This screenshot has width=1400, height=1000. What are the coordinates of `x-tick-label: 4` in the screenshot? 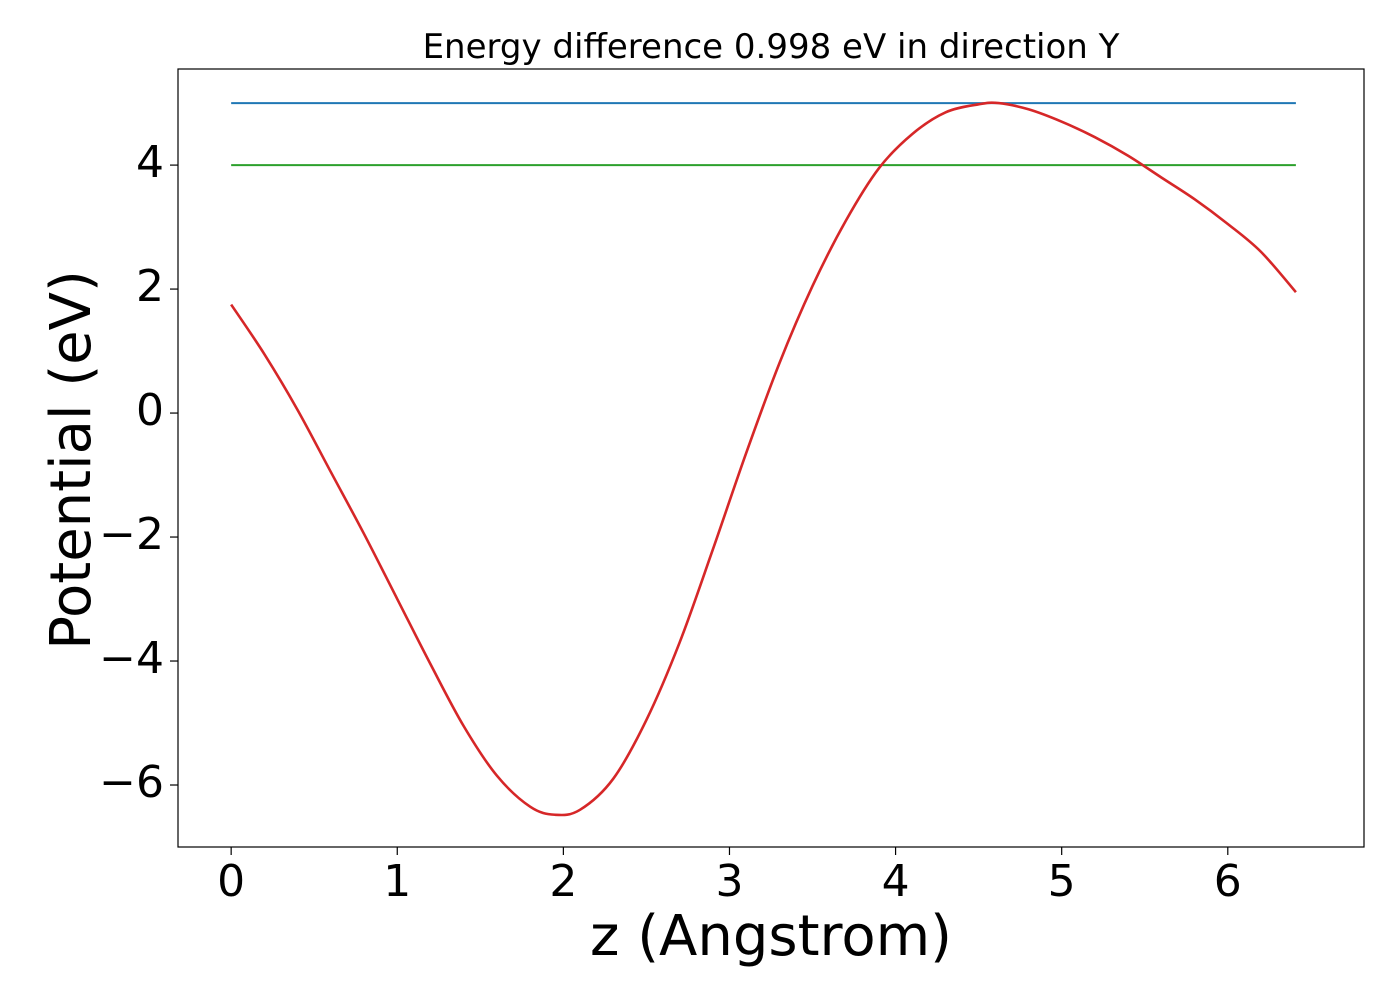 It's located at (896, 881).